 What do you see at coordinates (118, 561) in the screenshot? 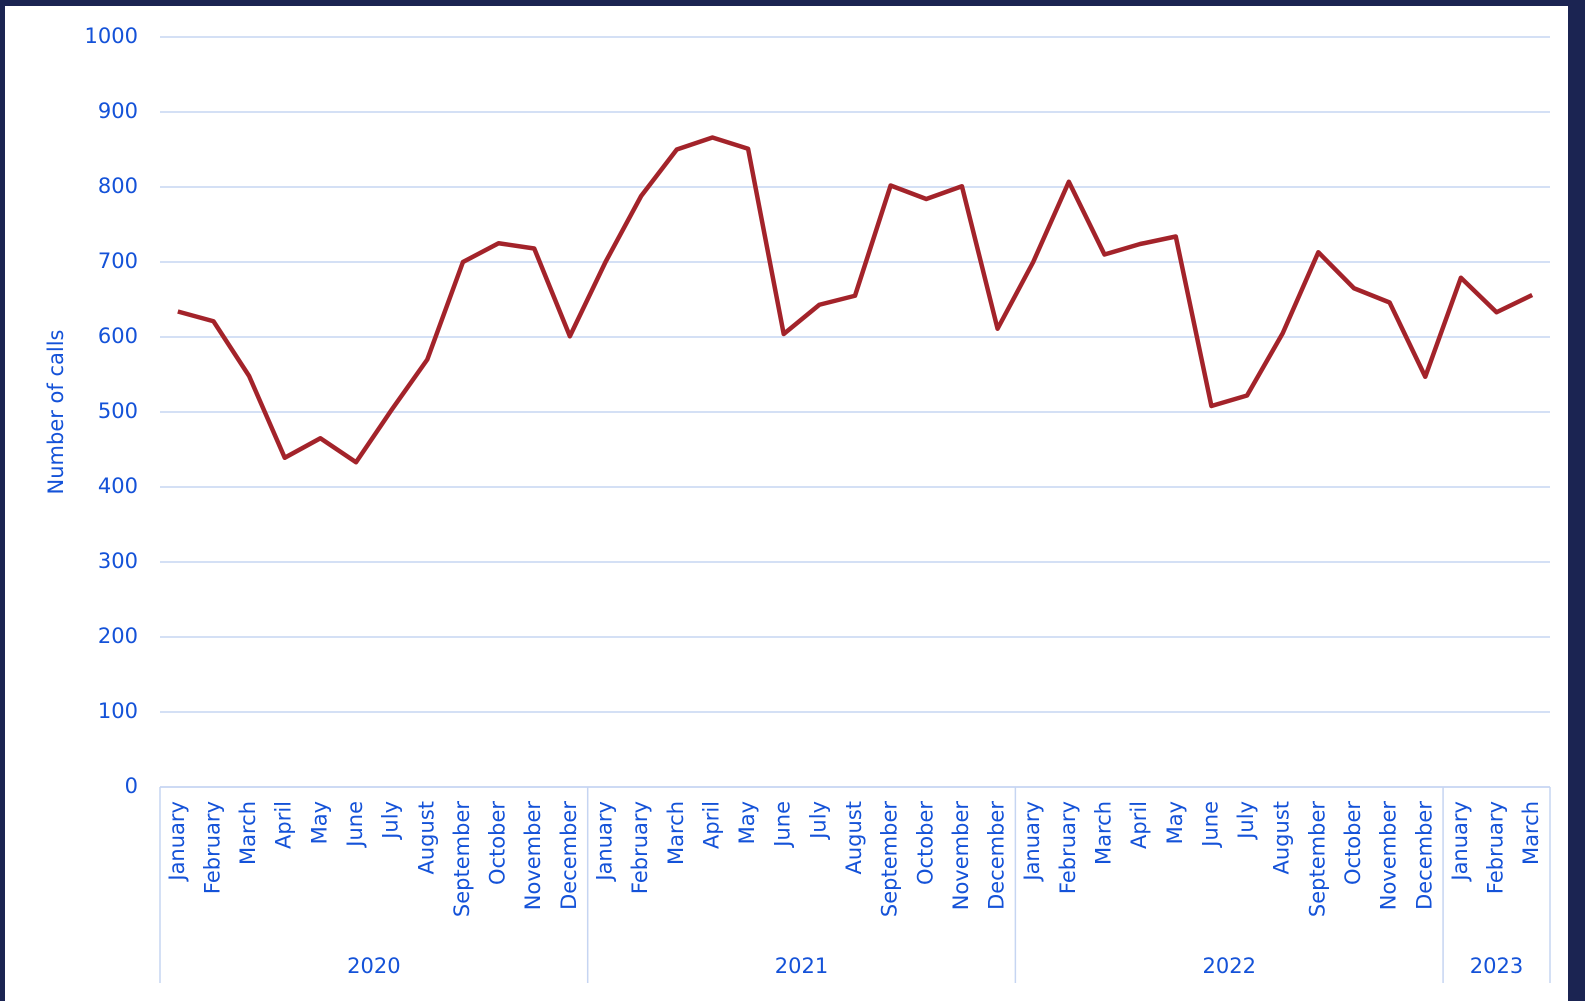
I see `y-tick-label: 300` at bounding box center [118, 561].